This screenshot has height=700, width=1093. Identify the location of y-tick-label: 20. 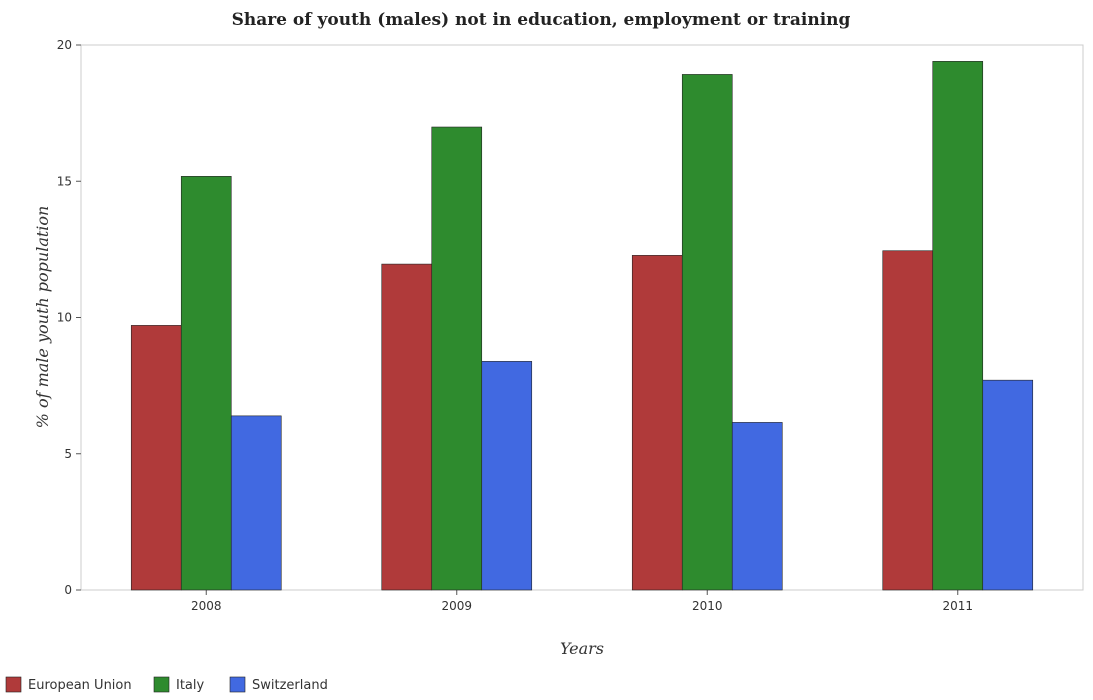
(64, 45).